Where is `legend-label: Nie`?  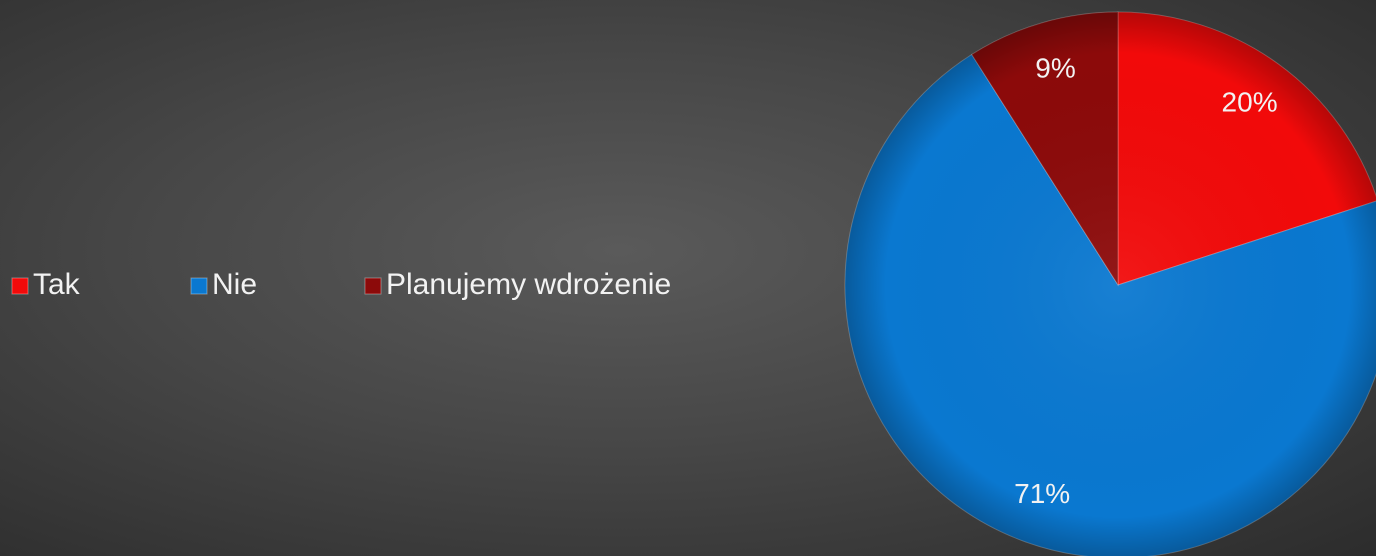 legend-label: Nie is located at coordinates (234, 284).